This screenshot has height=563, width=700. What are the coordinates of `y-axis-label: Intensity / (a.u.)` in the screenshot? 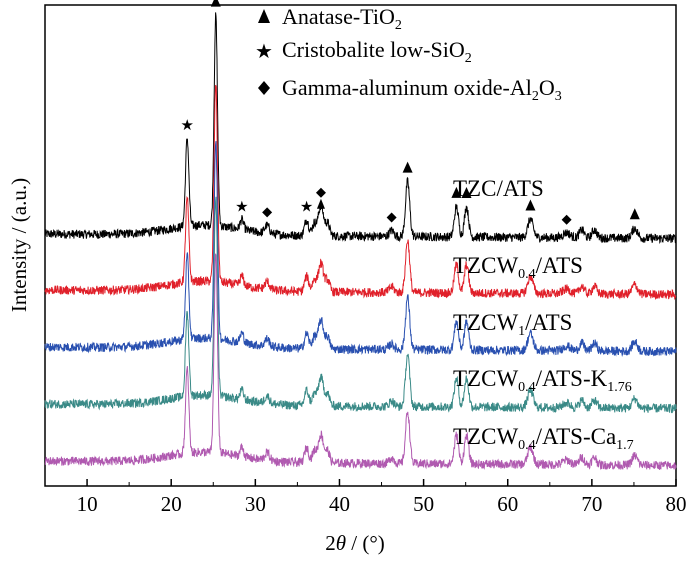 It's located at (19, 245).